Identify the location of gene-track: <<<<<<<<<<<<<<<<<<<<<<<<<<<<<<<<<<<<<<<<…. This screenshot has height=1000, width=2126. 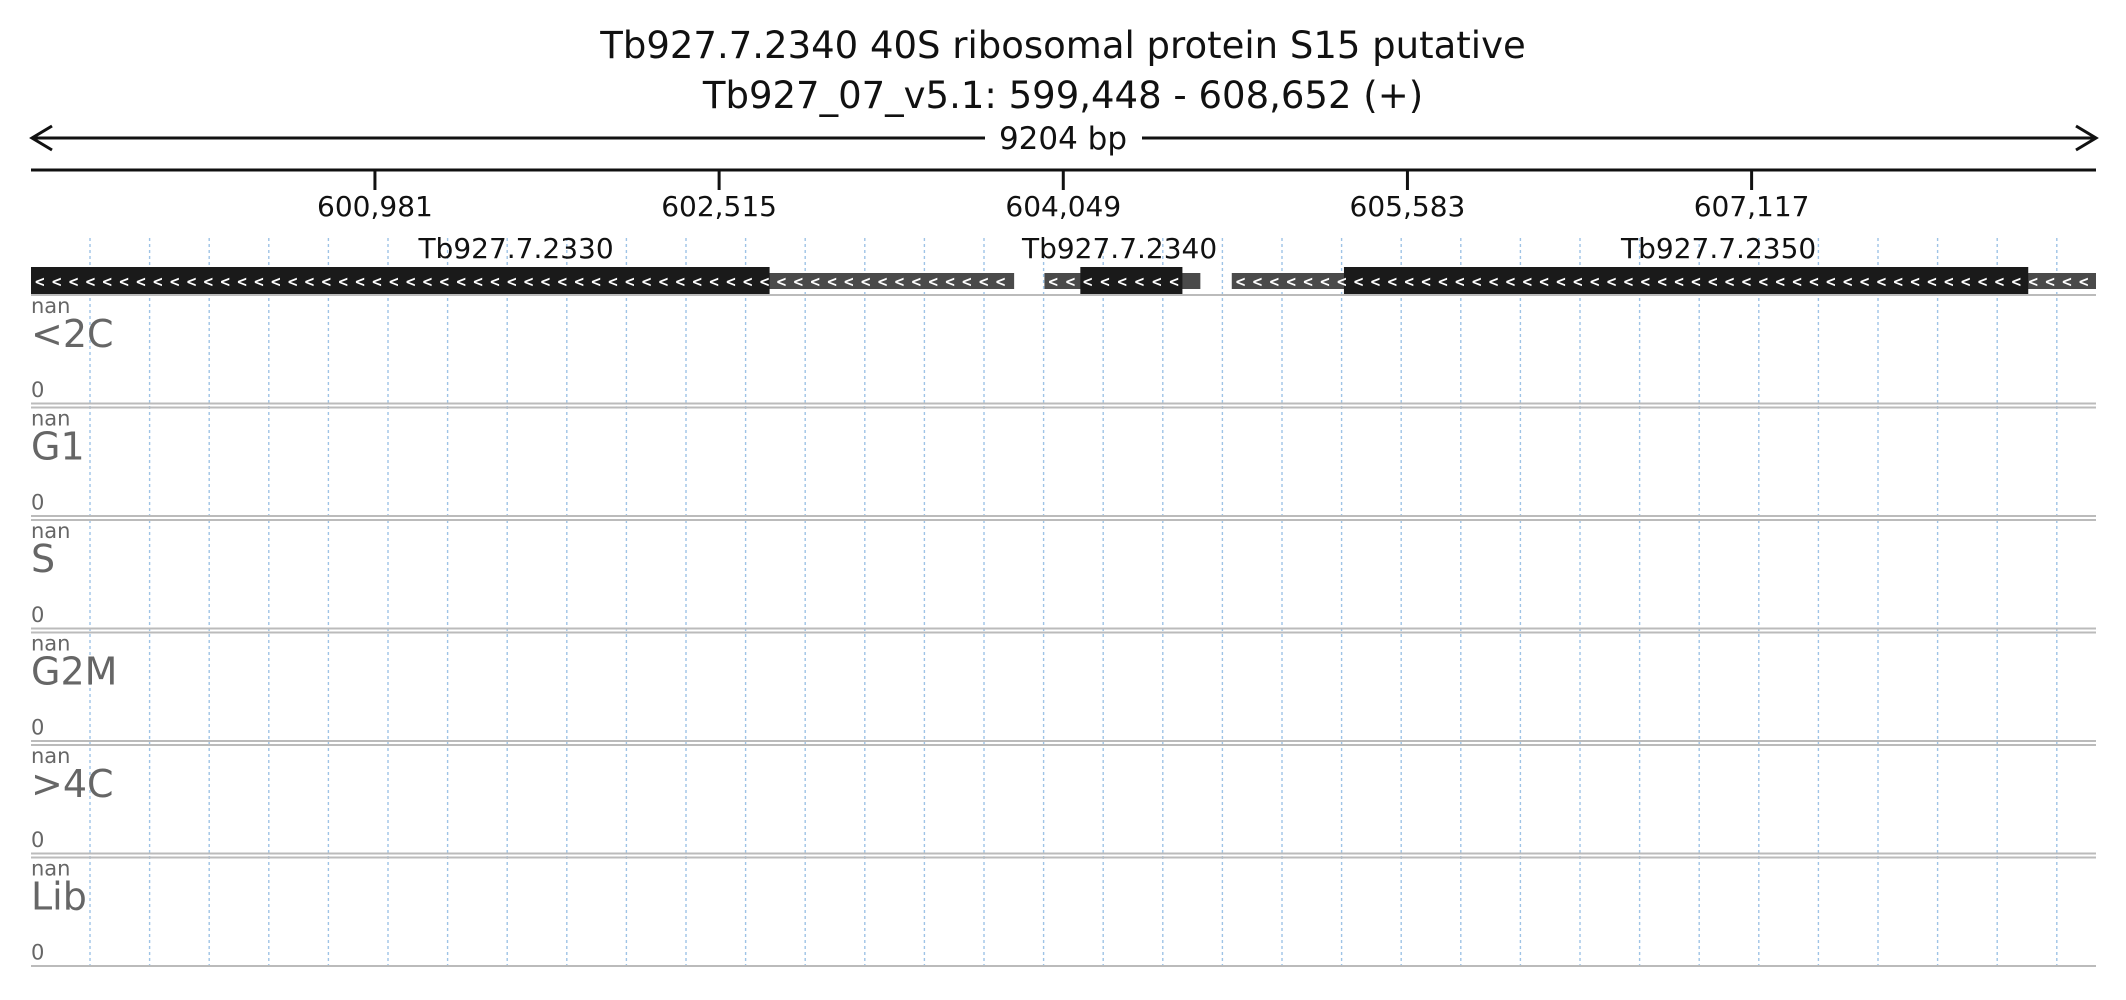
(1063, 263).